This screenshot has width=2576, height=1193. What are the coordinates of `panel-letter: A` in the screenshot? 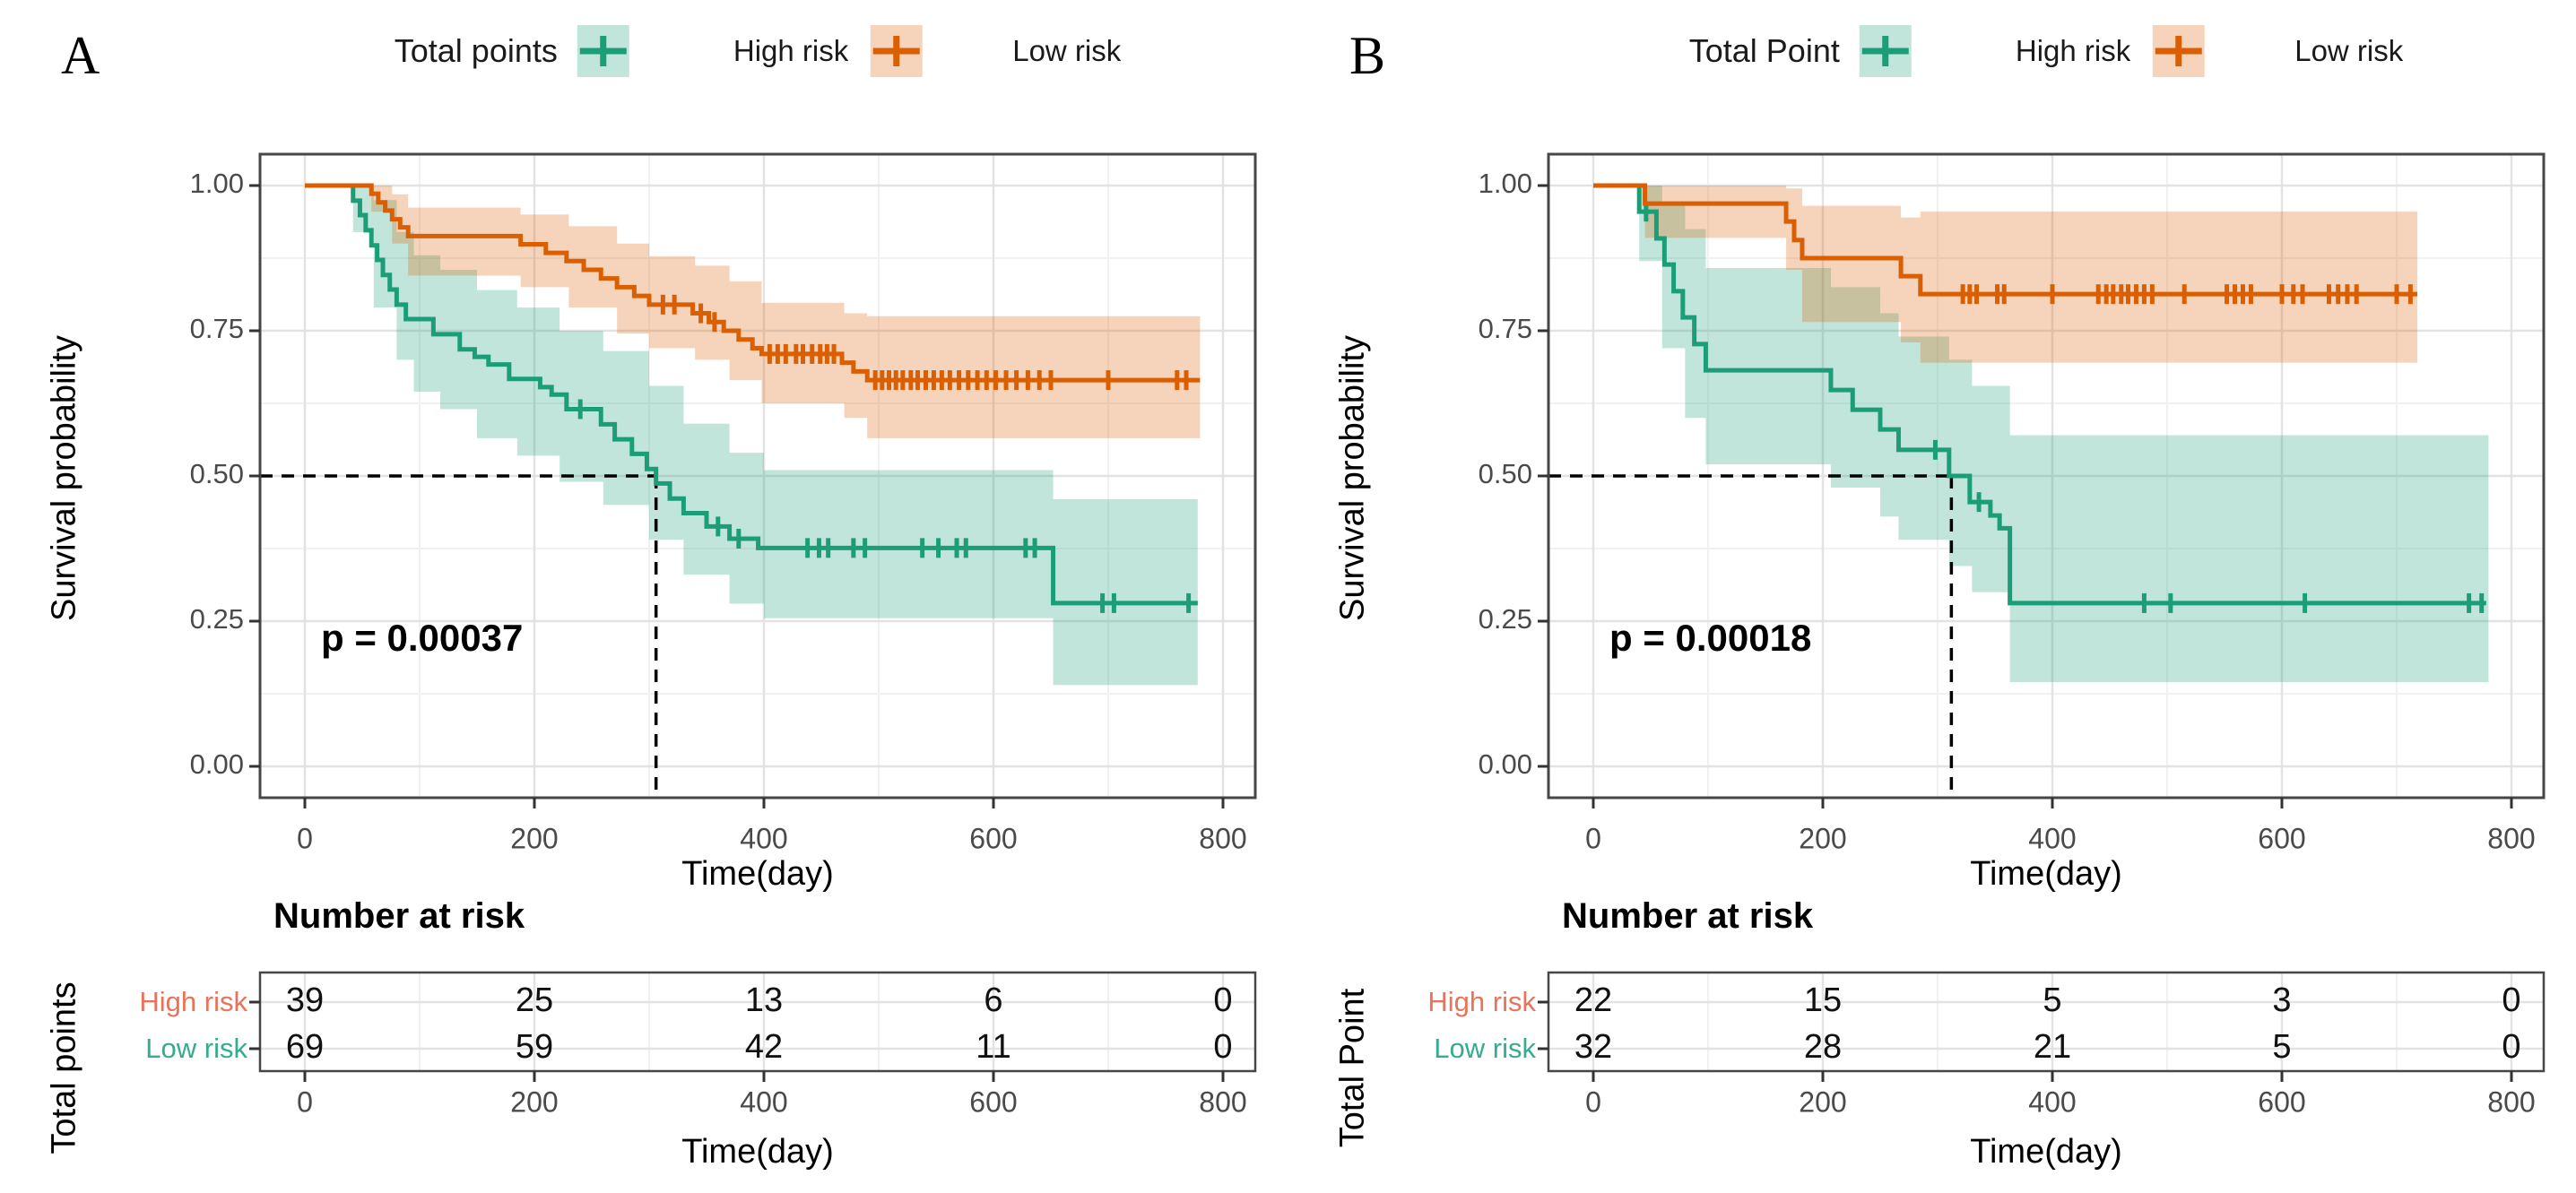 It's located at (80, 55).